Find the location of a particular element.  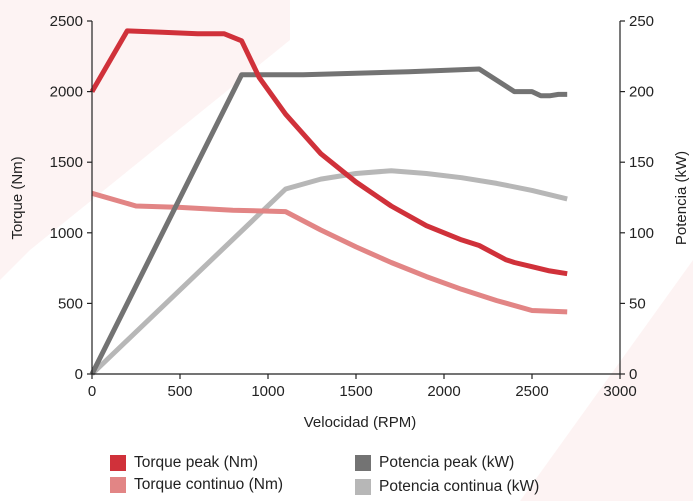

x-tick-label: 1500 is located at coordinates (355, 391).